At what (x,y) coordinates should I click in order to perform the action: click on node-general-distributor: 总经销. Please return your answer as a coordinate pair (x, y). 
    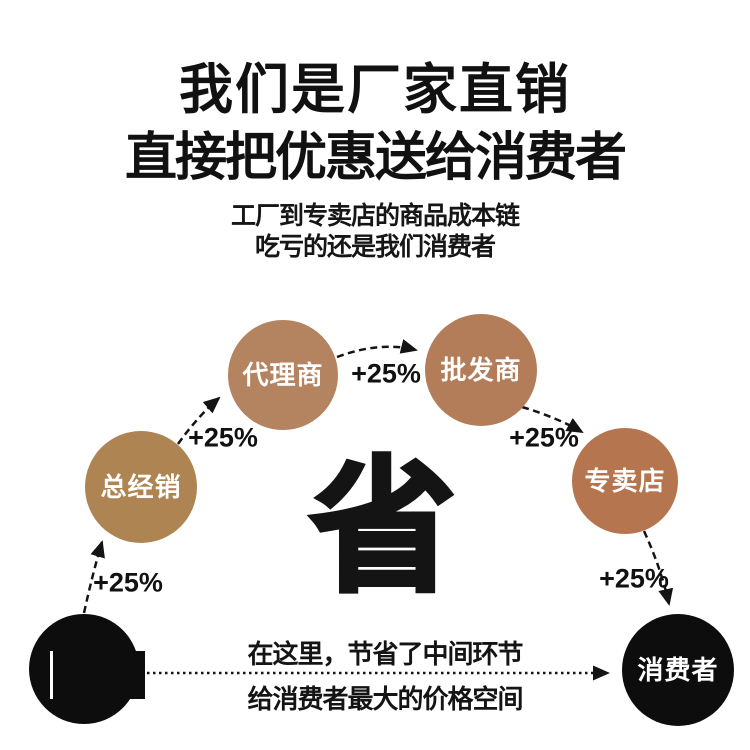
    Looking at the image, I should click on (141, 487).